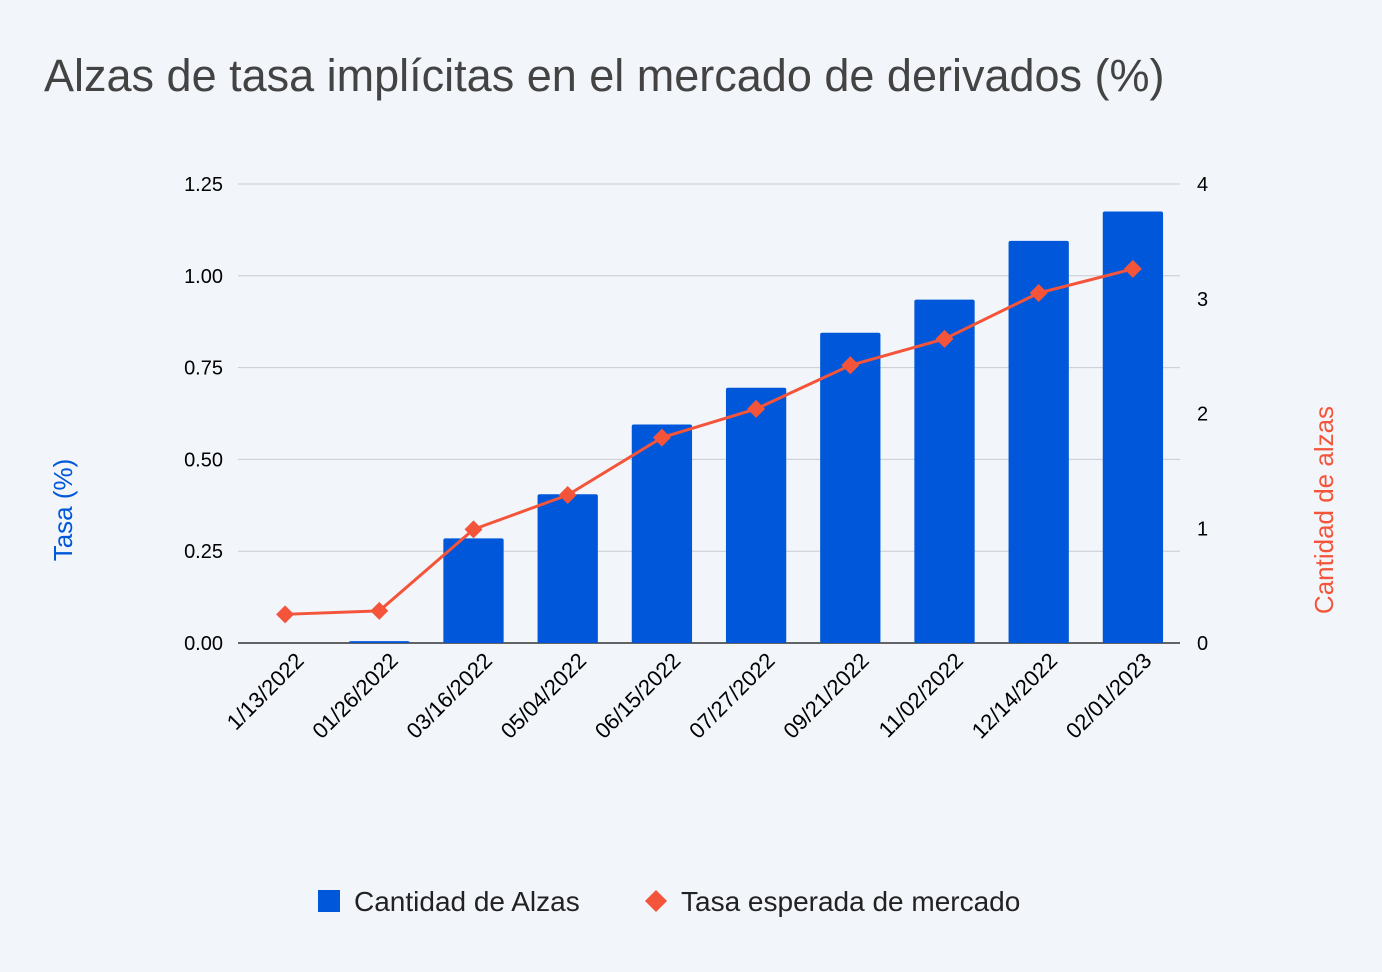  I want to click on left-axis-ticks: 0.00 0.25 0.50 0.75 1.00 1.25, so click(203, 414).